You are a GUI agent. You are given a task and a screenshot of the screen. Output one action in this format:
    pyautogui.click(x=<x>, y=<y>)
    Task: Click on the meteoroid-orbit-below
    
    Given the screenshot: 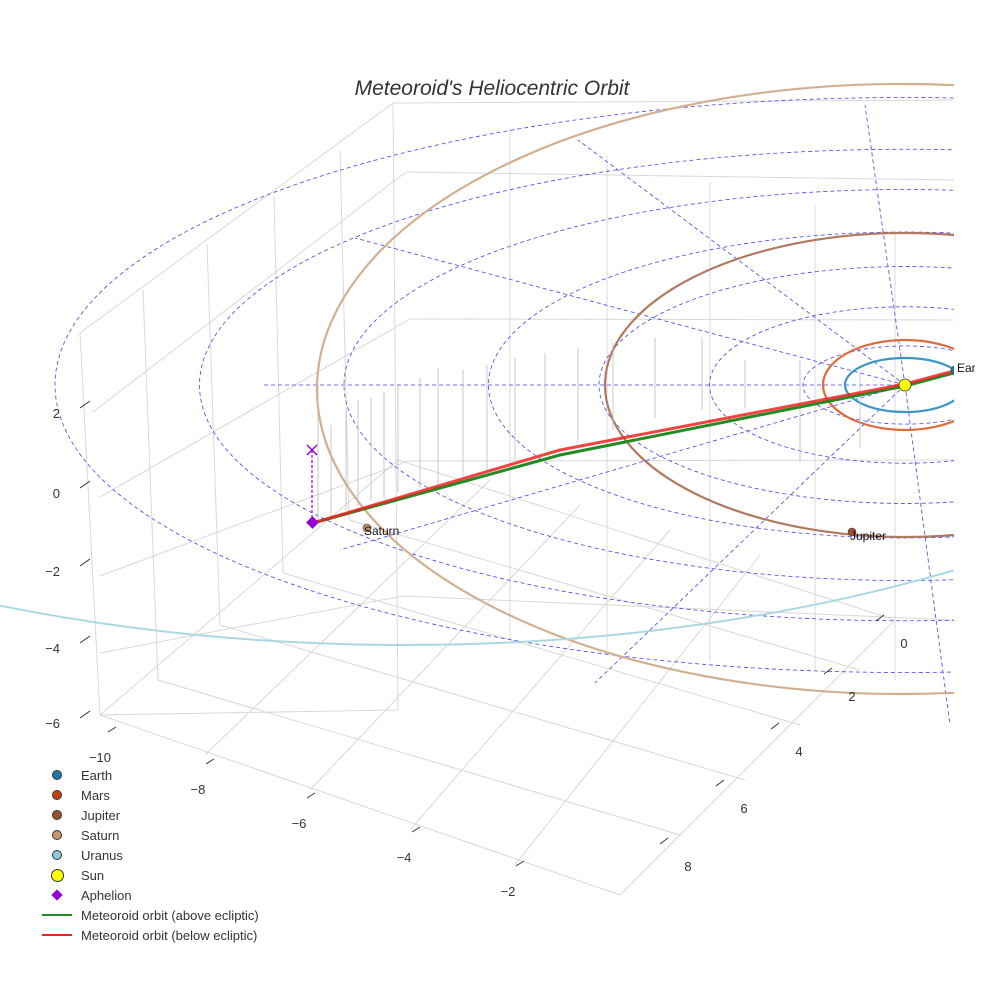 What is the action you would take?
    pyautogui.click(x=633, y=447)
    